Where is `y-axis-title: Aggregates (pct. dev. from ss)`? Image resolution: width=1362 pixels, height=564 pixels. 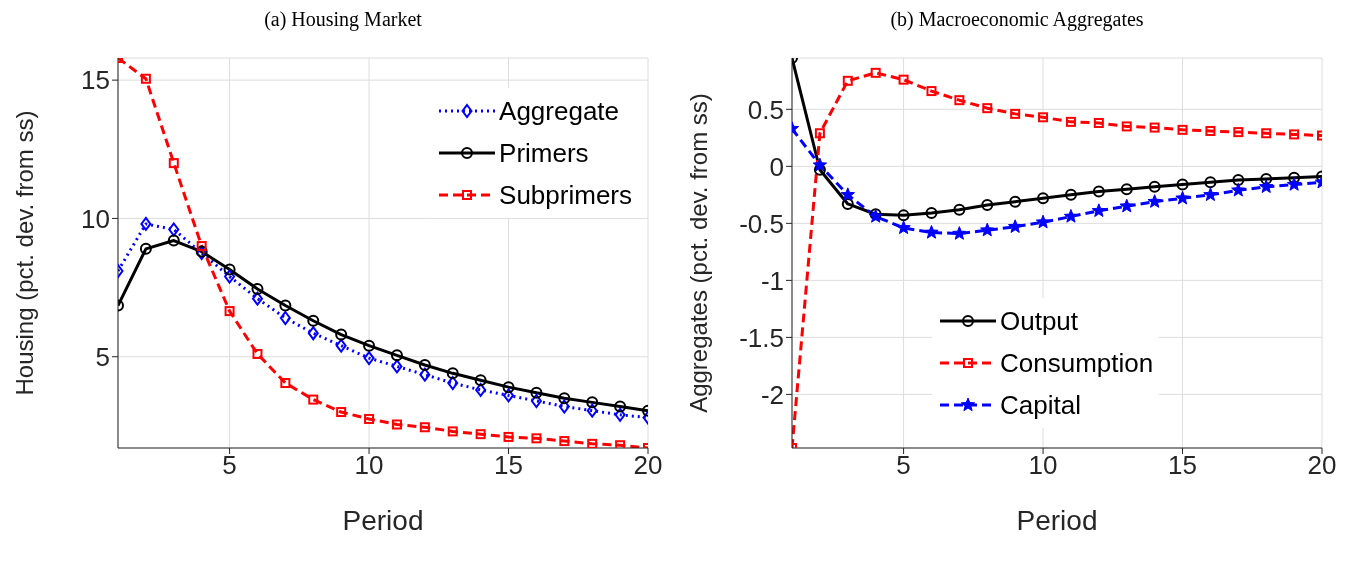 y-axis-title: Aggregates (pct. dev. from ss) is located at coordinates (698, 253).